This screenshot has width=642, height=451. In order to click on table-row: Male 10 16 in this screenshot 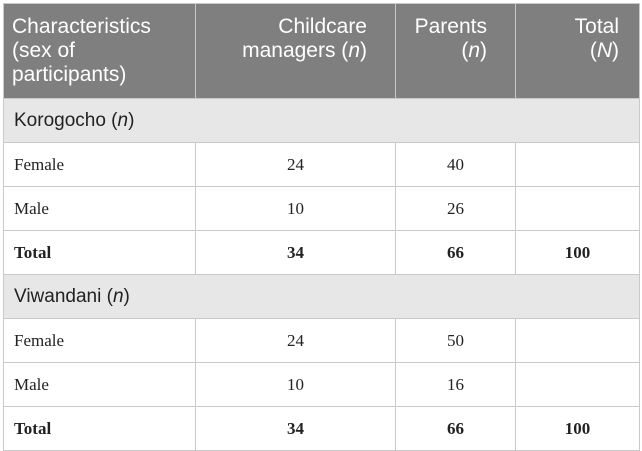, I will do `click(321, 384)`.